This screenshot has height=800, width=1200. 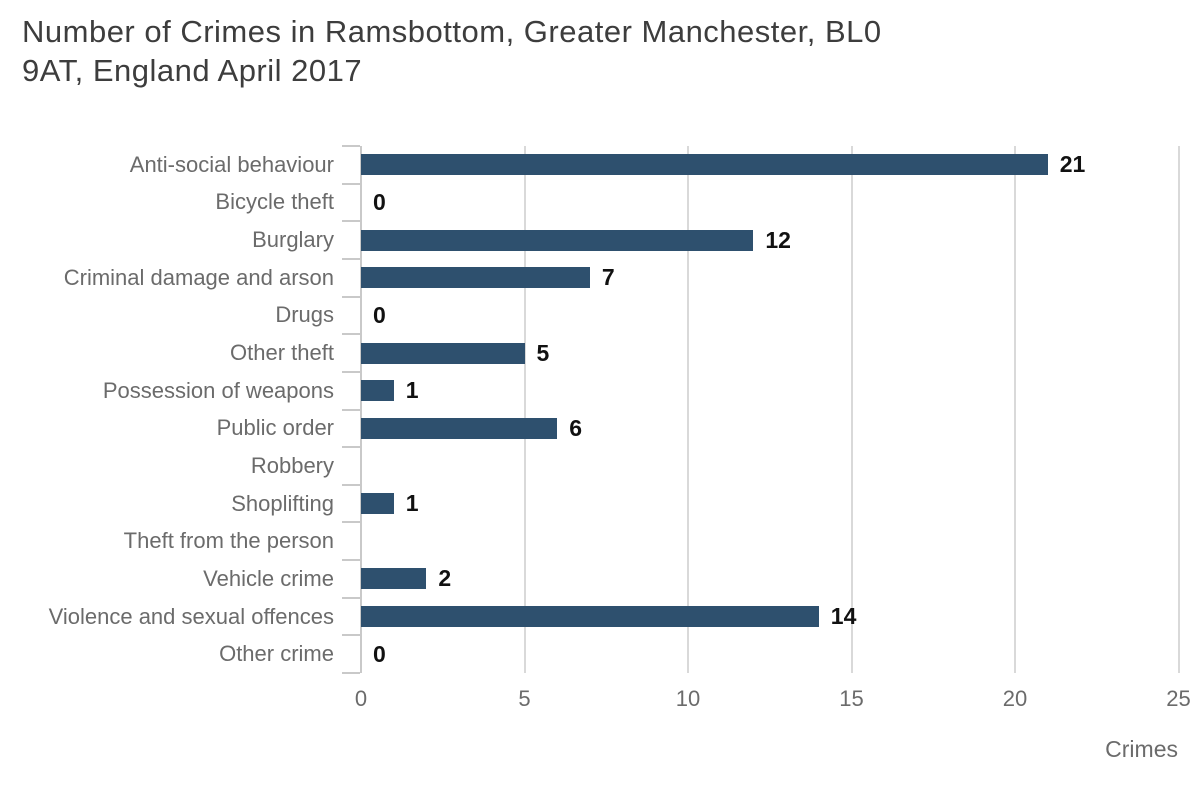 I want to click on bar-anti-social-behaviour, so click(x=704, y=165).